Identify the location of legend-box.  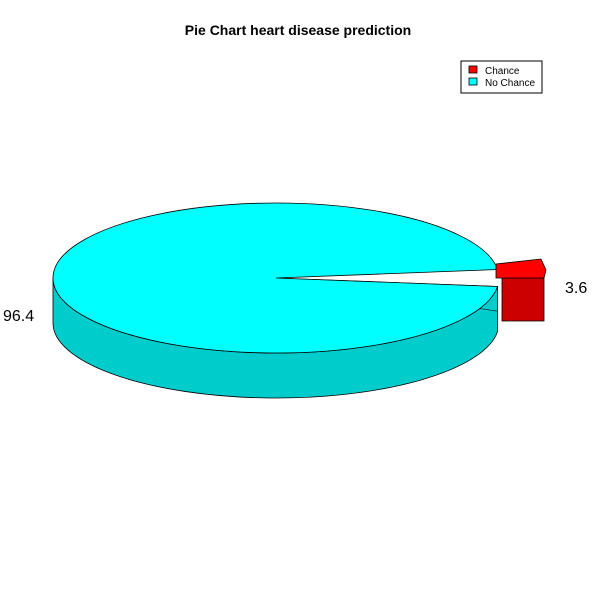
(501, 77).